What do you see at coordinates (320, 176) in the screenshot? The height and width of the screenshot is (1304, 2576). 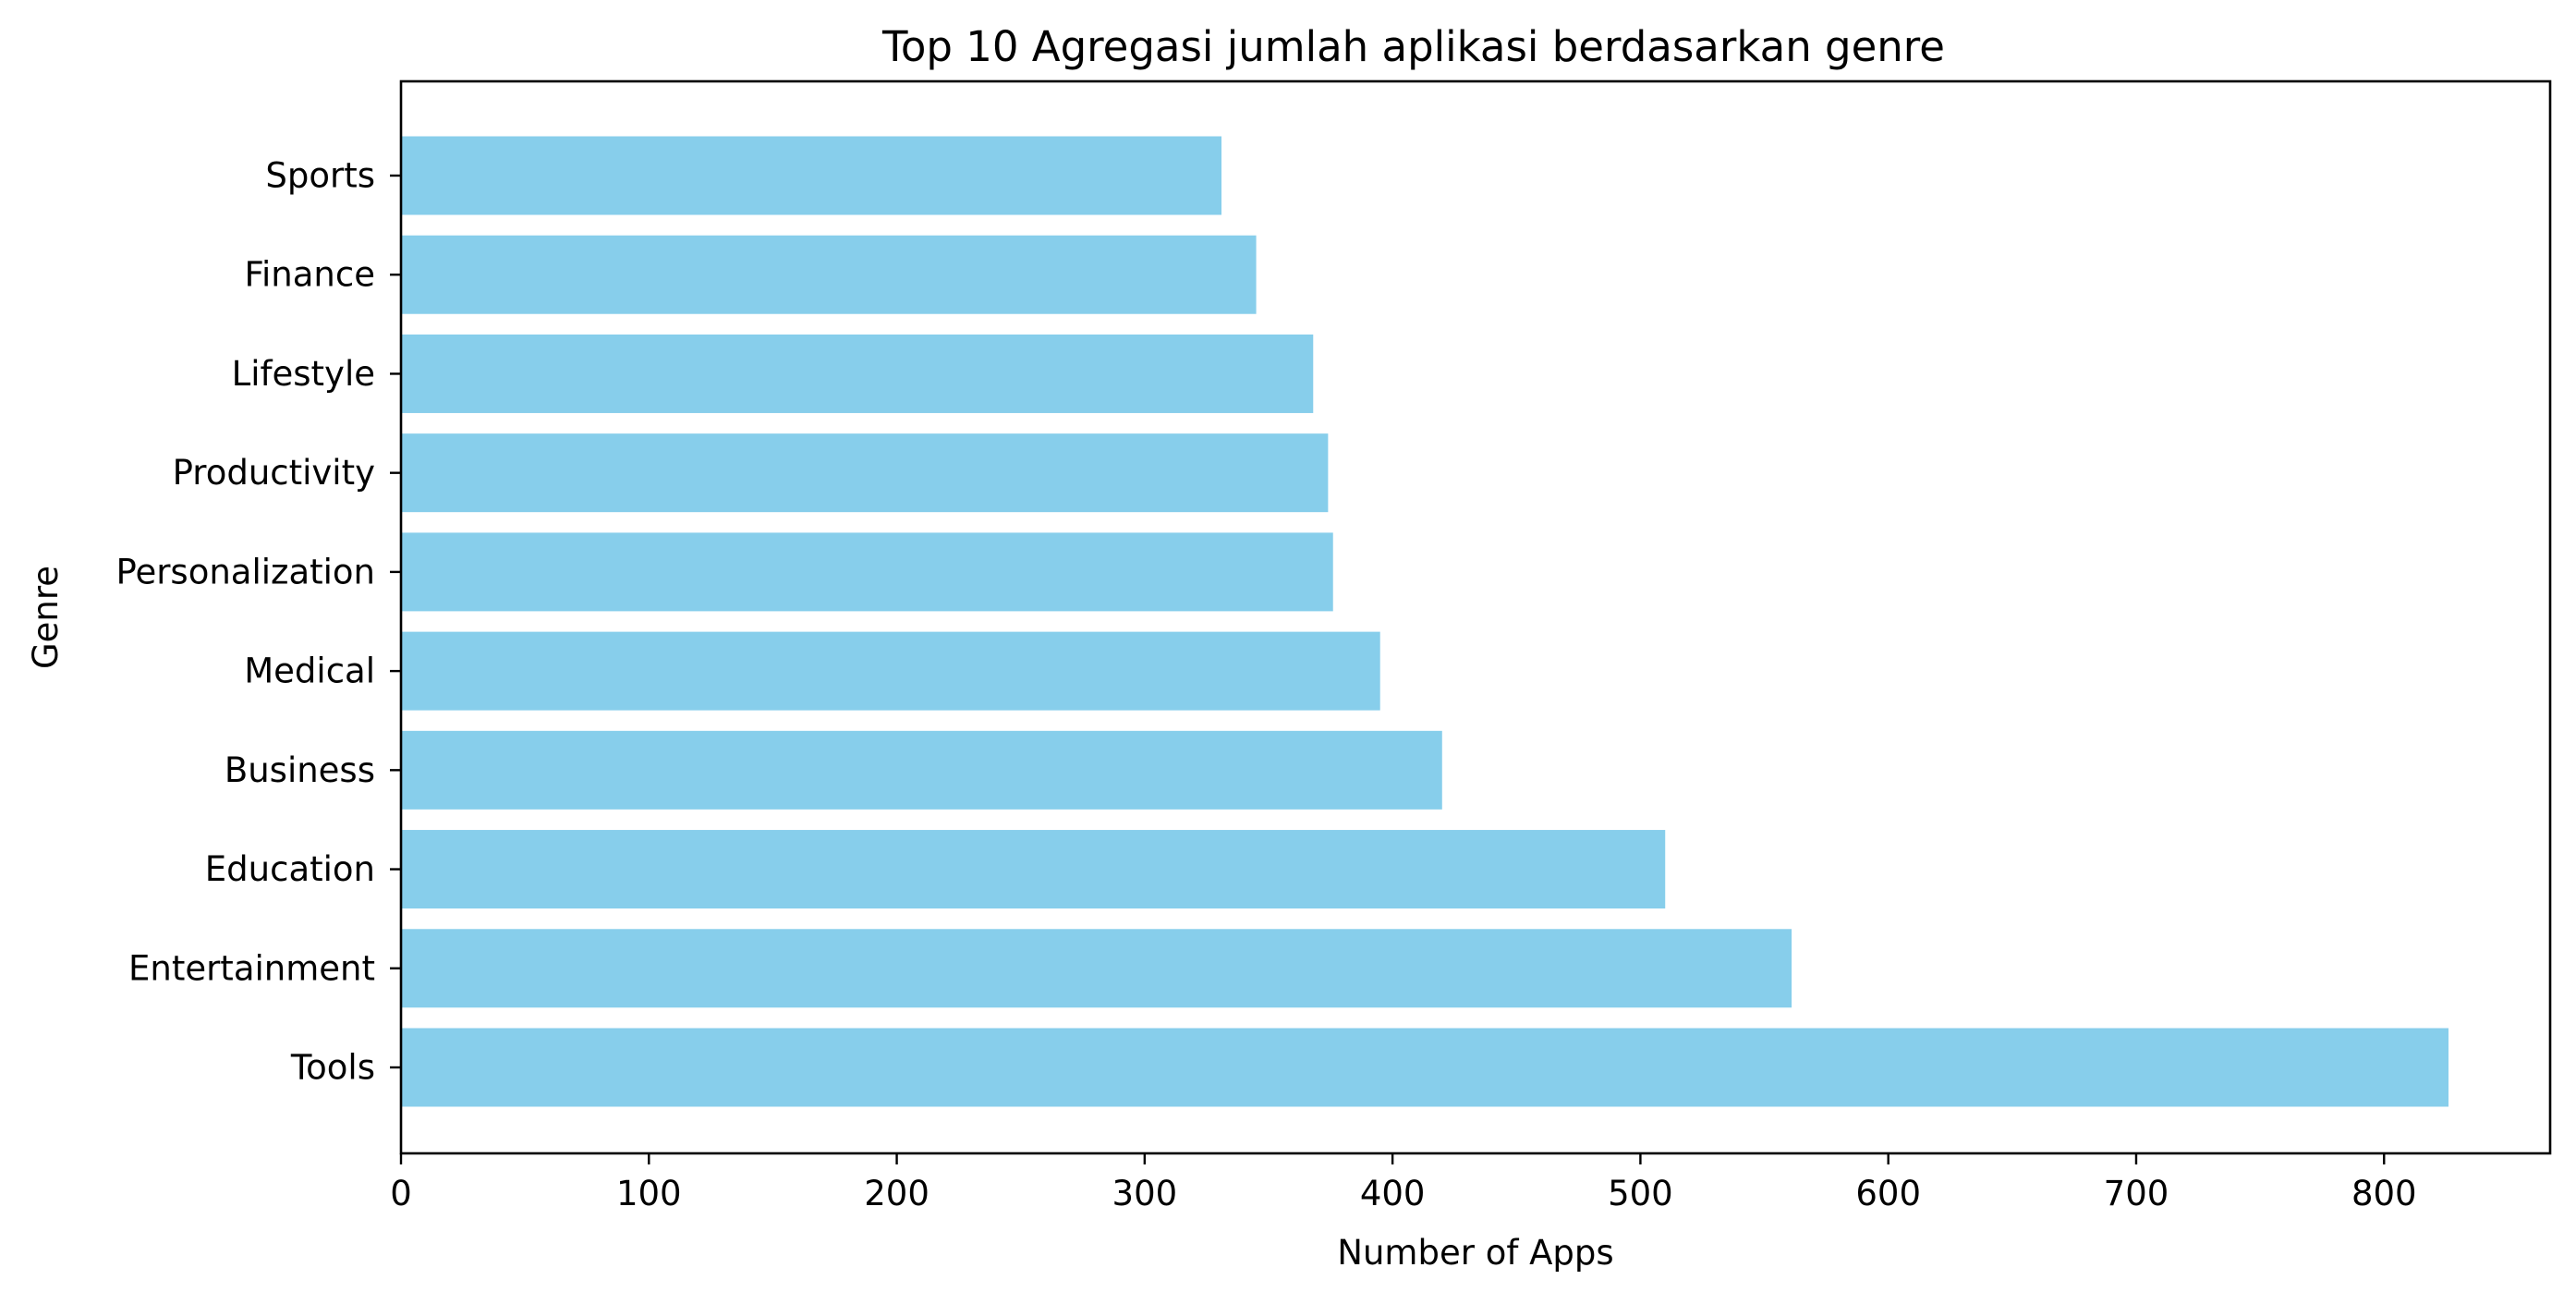 I see `y-tick-label-sports: Sports` at bounding box center [320, 176].